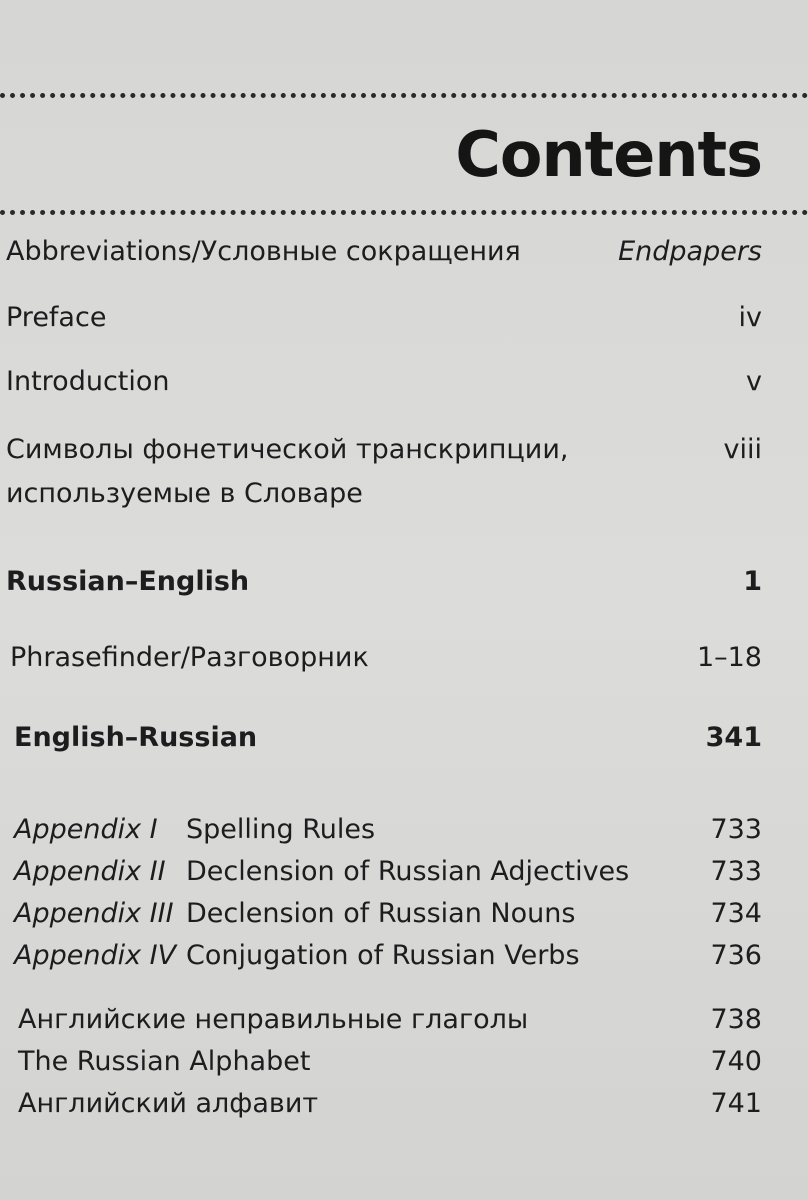 The image size is (808, 1200). I want to click on entry-page: v, so click(754, 381).